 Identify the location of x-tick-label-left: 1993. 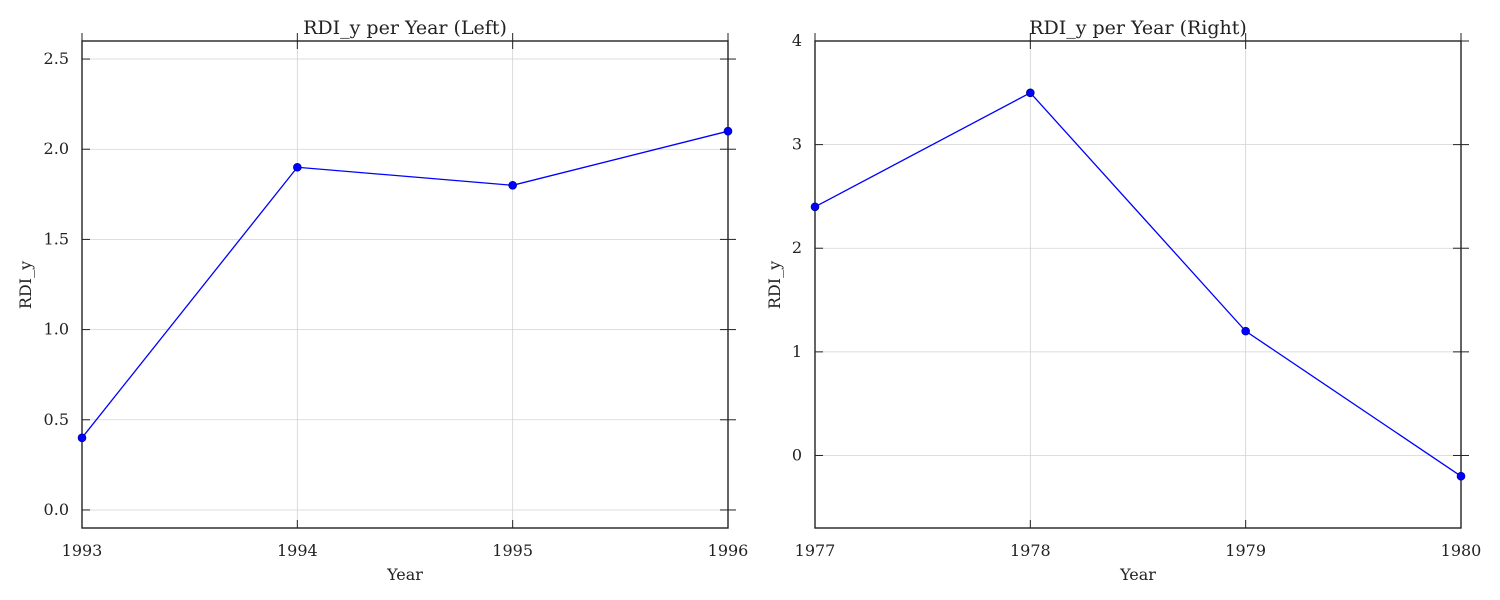
(82, 550).